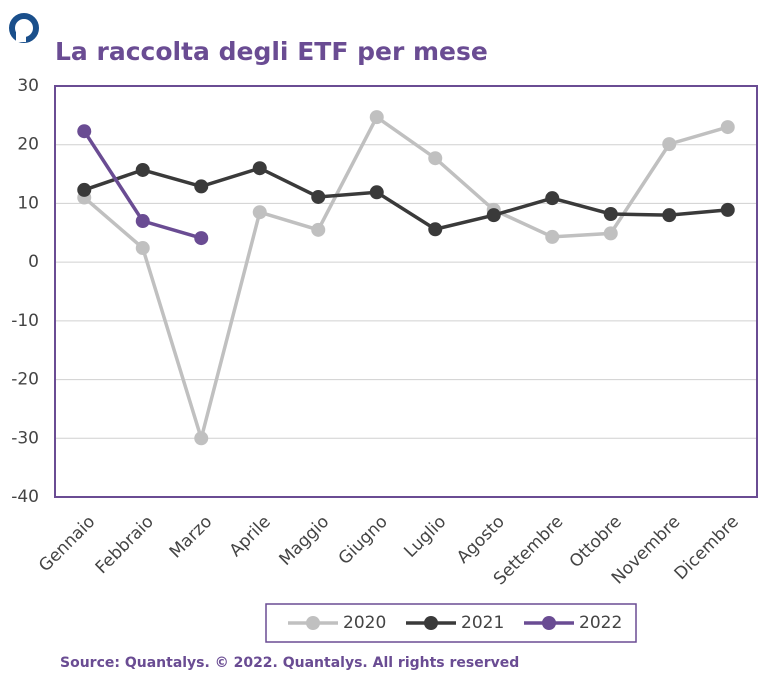 The height and width of the screenshot is (680, 771). I want to click on x-tick-label: Gennaio, so click(67, 544).